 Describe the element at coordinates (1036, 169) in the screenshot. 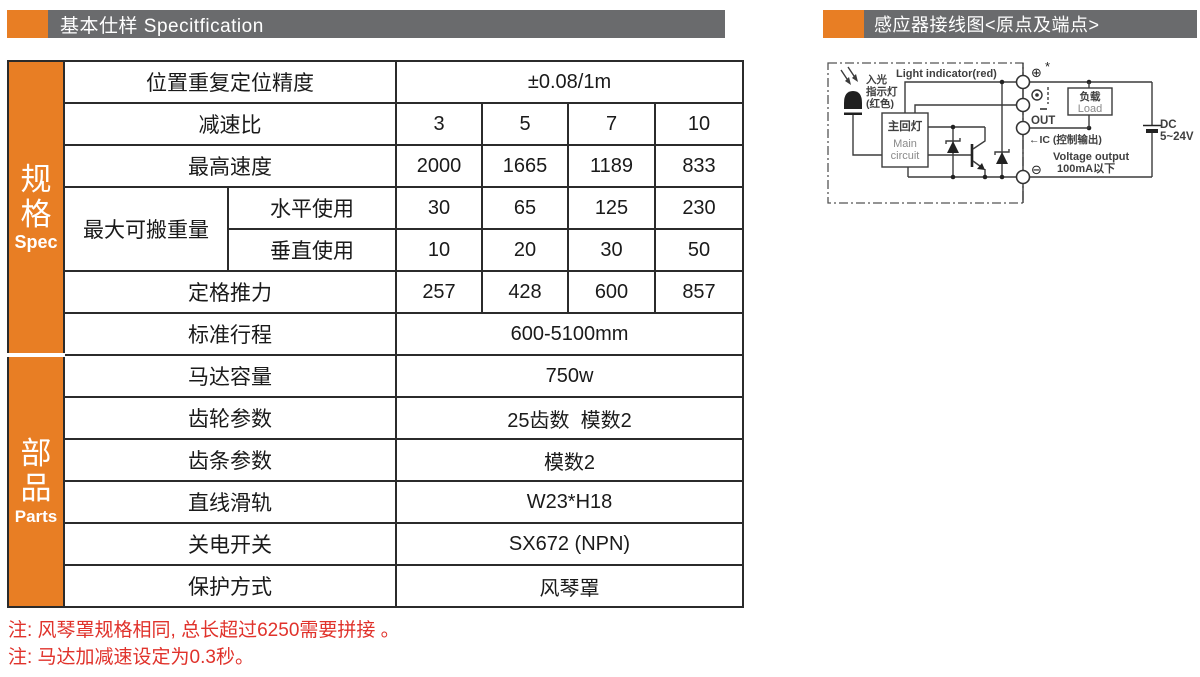

I see `minus-terminal-label: ⊖` at that location.